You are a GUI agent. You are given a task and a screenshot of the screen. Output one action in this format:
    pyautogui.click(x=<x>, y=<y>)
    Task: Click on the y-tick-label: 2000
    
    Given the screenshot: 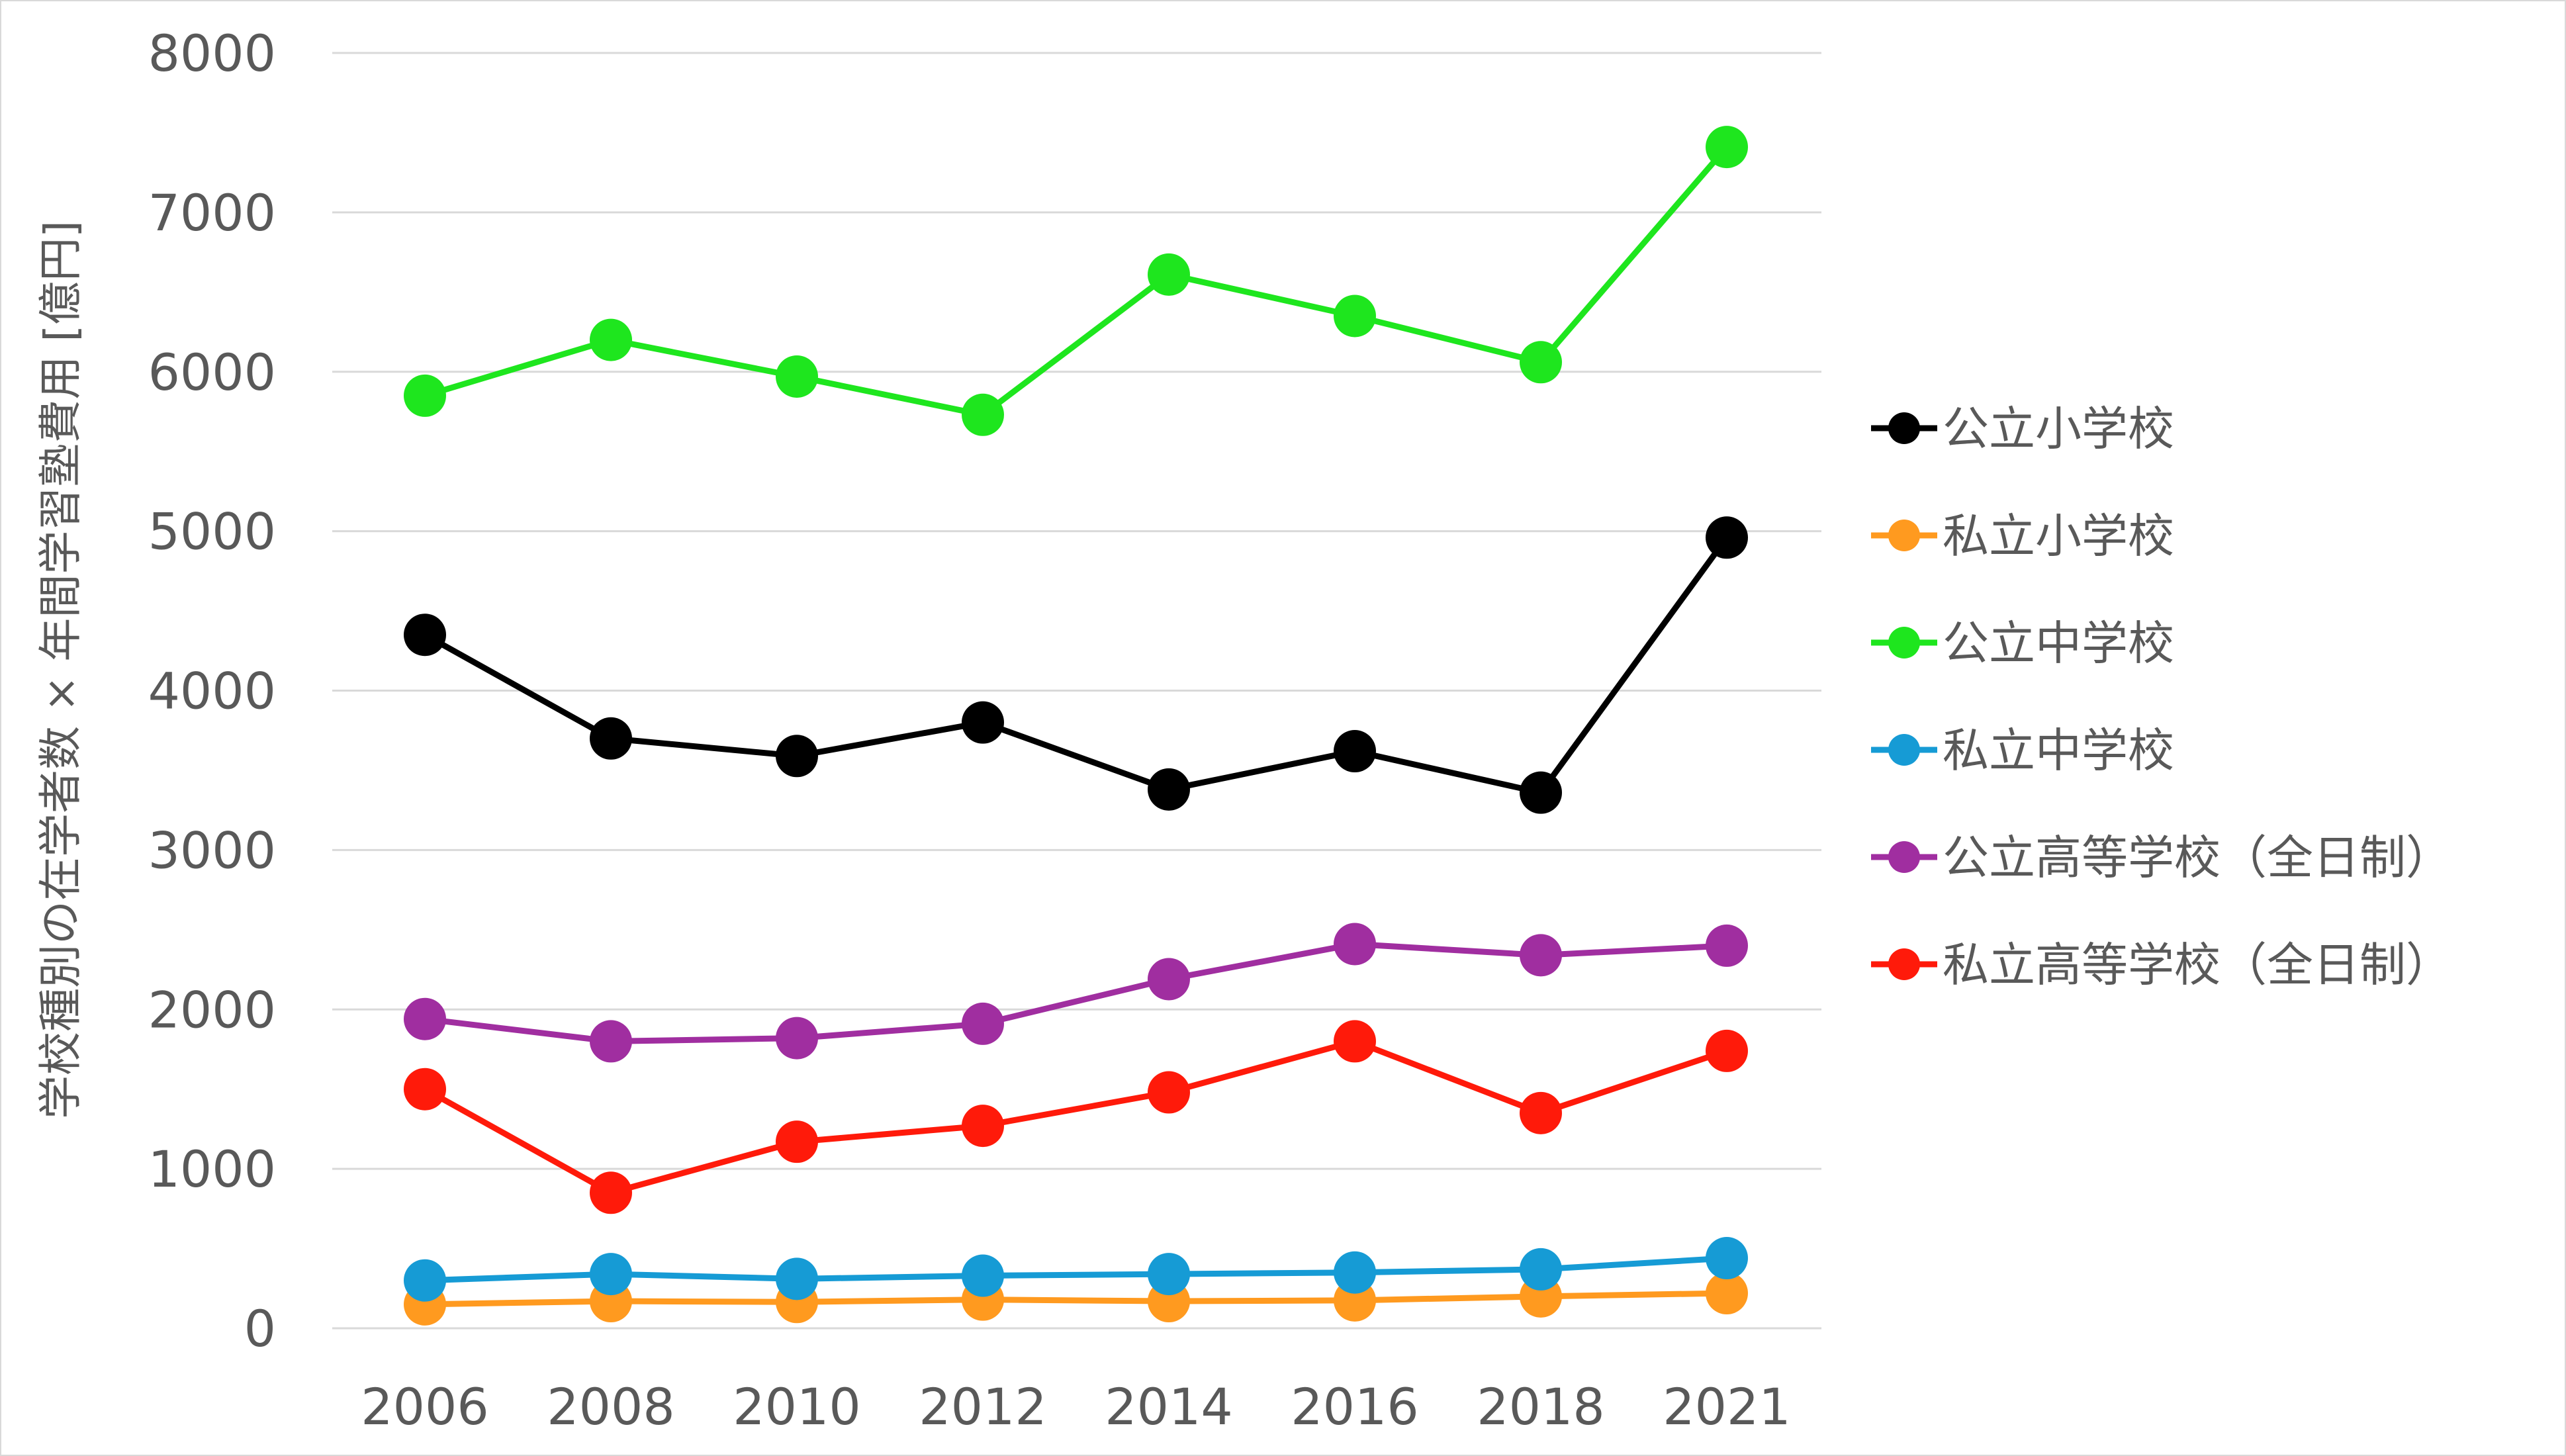 What is the action you would take?
    pyautogui.click(x=212, y=1010)
    